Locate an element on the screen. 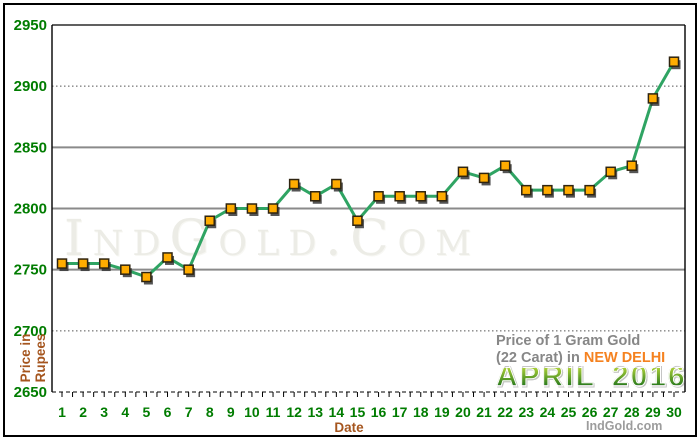 This screenshot has width=700, height=440. y-tick-label: 2650 is located at coordinates (30, 392).